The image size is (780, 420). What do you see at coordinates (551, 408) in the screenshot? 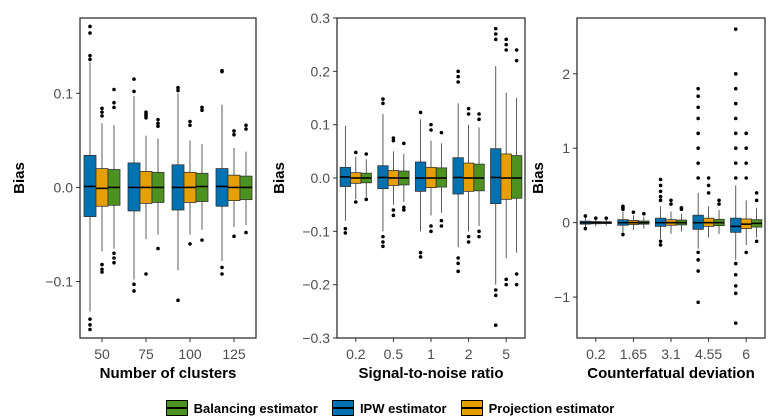
I see `legend-label-projection: Projection estimator` at bounding box center [551, 408].